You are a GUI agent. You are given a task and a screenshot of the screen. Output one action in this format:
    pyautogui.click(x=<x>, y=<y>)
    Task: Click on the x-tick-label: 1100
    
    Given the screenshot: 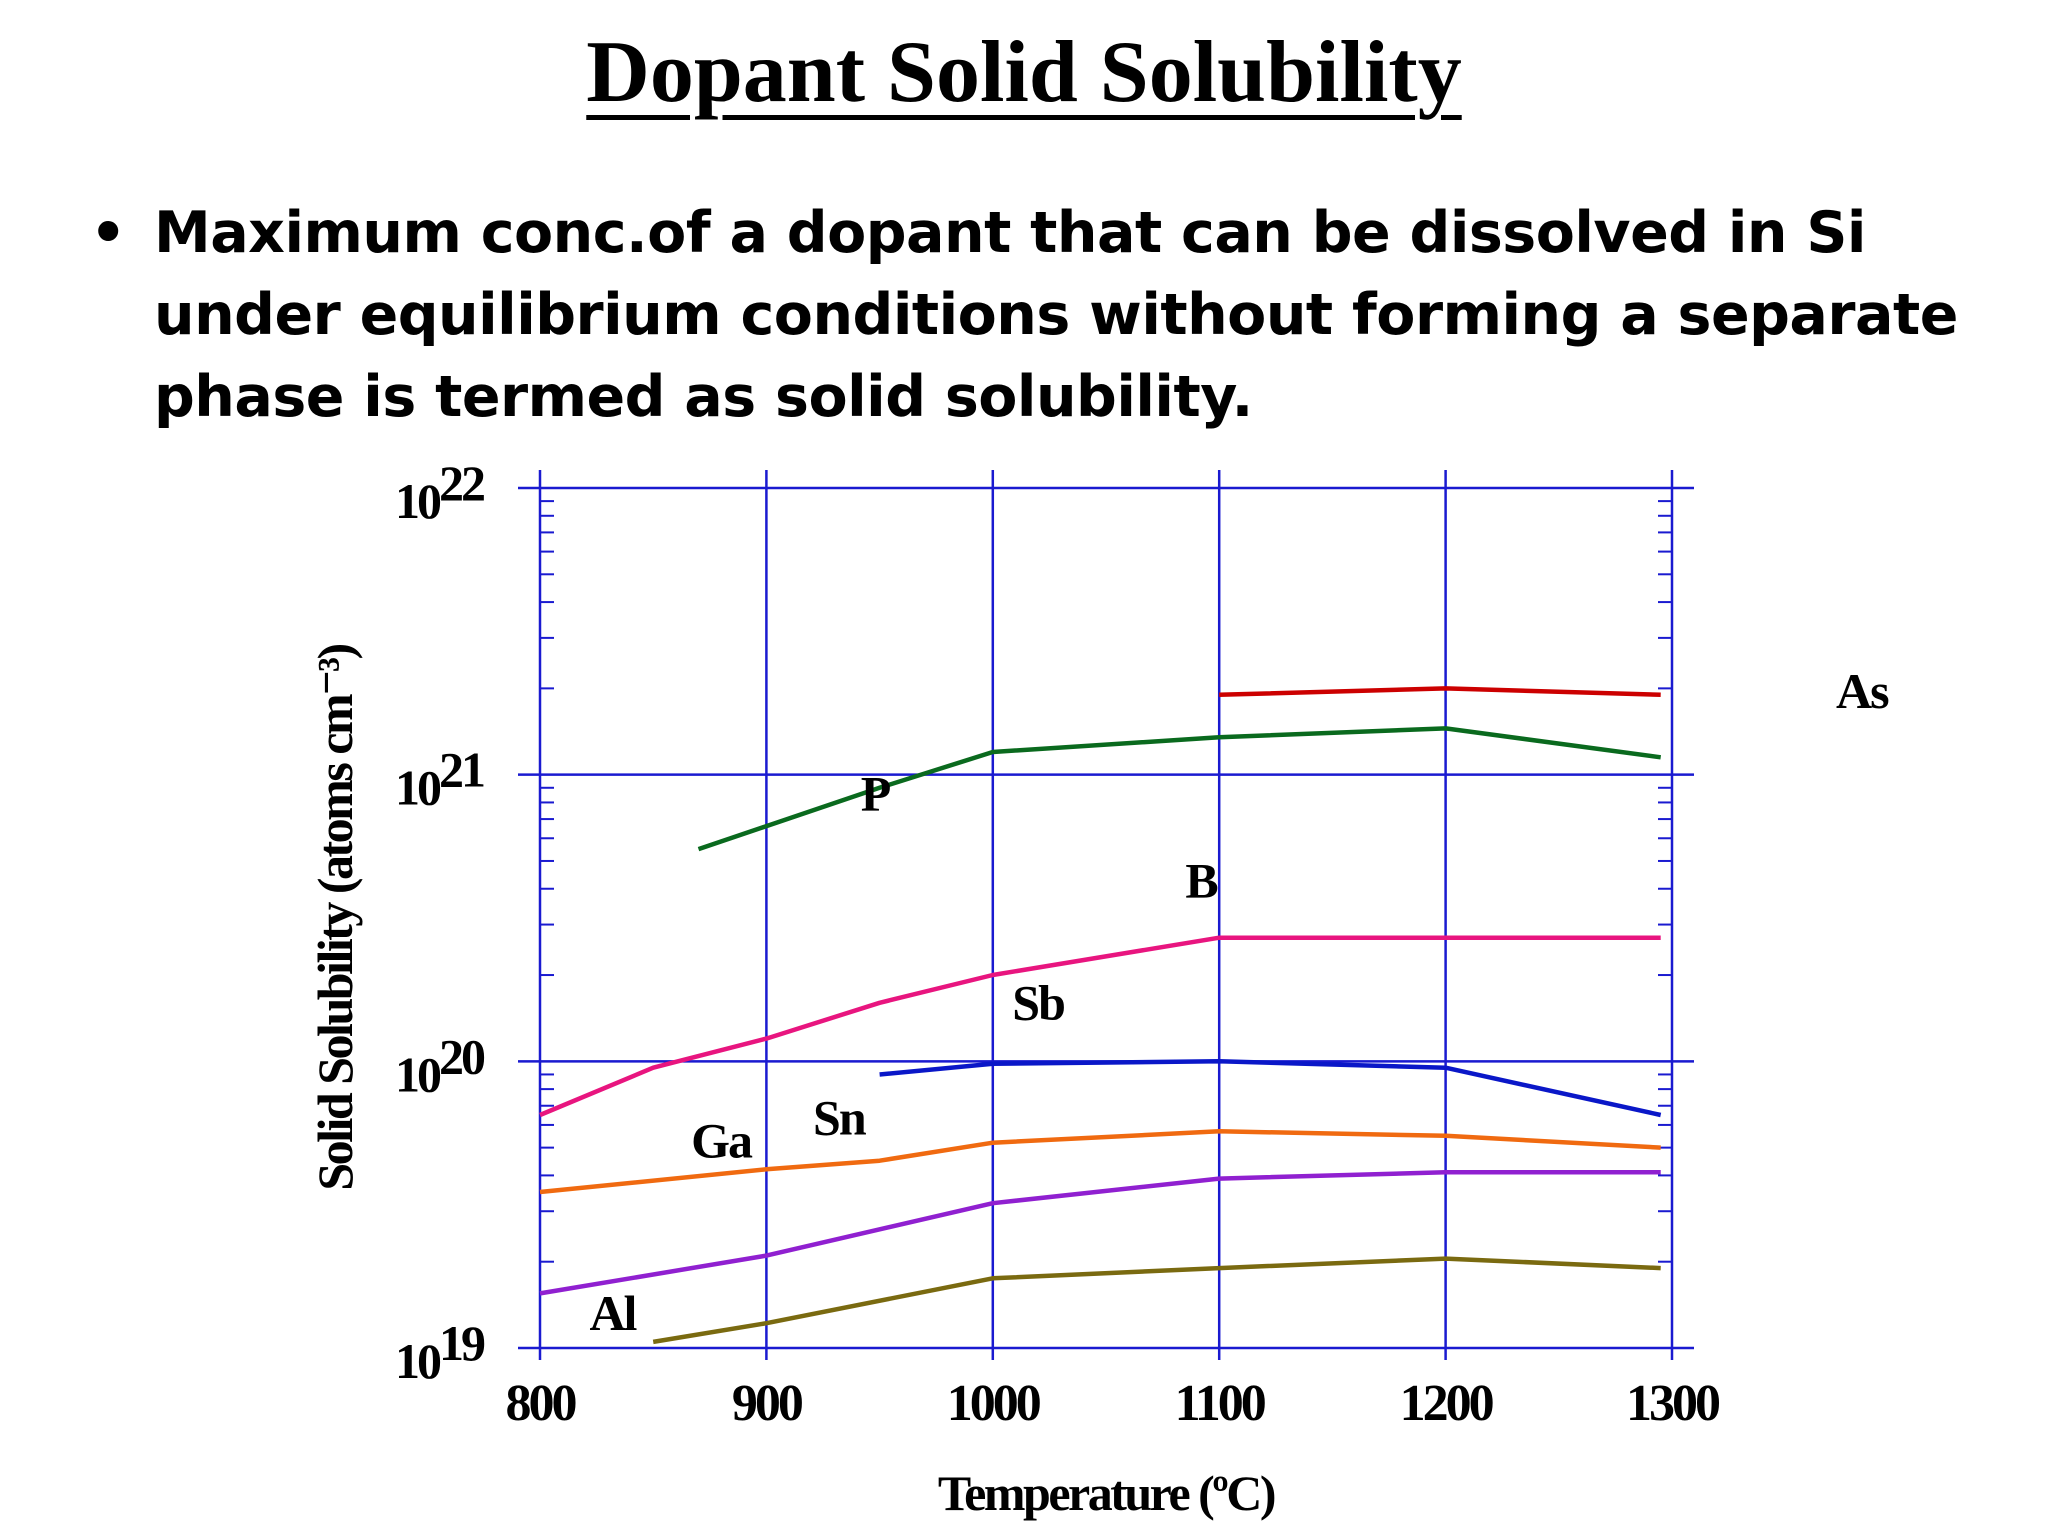 What is the action you would take?
    pyautogui.click(x=1220, y=1403)
    